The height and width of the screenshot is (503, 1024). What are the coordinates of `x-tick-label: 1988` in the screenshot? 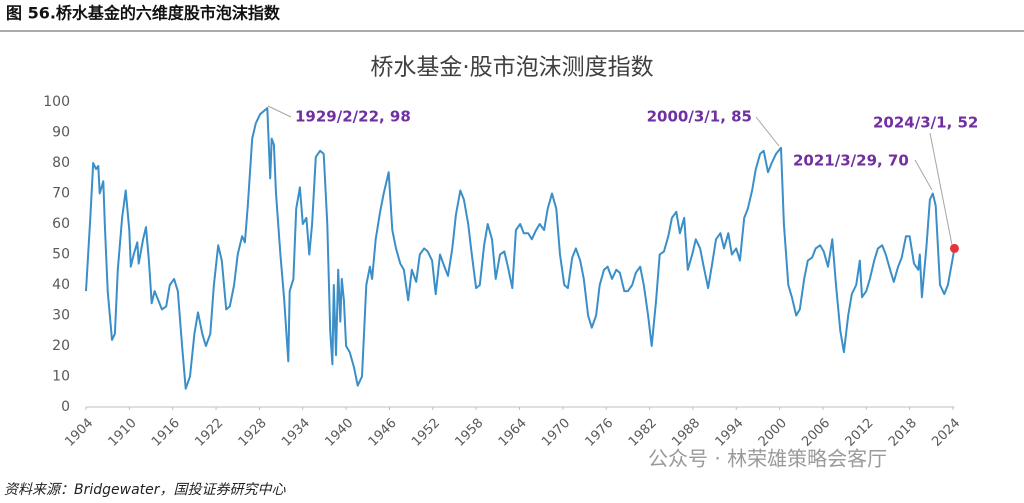 It's located at (686, 433).